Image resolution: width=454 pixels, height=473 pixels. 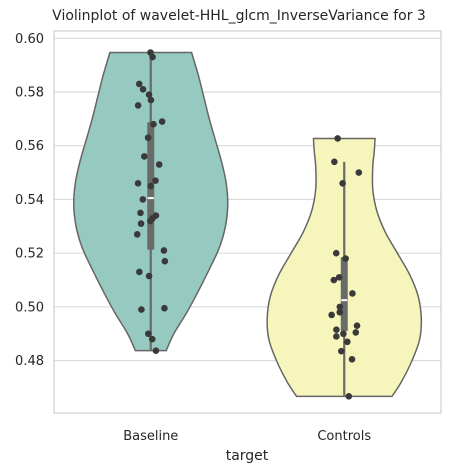 What do you see at coordinates (247, 456) in the screenshot?
I see `x-axis-label: target` at bounding box center [247, 456].